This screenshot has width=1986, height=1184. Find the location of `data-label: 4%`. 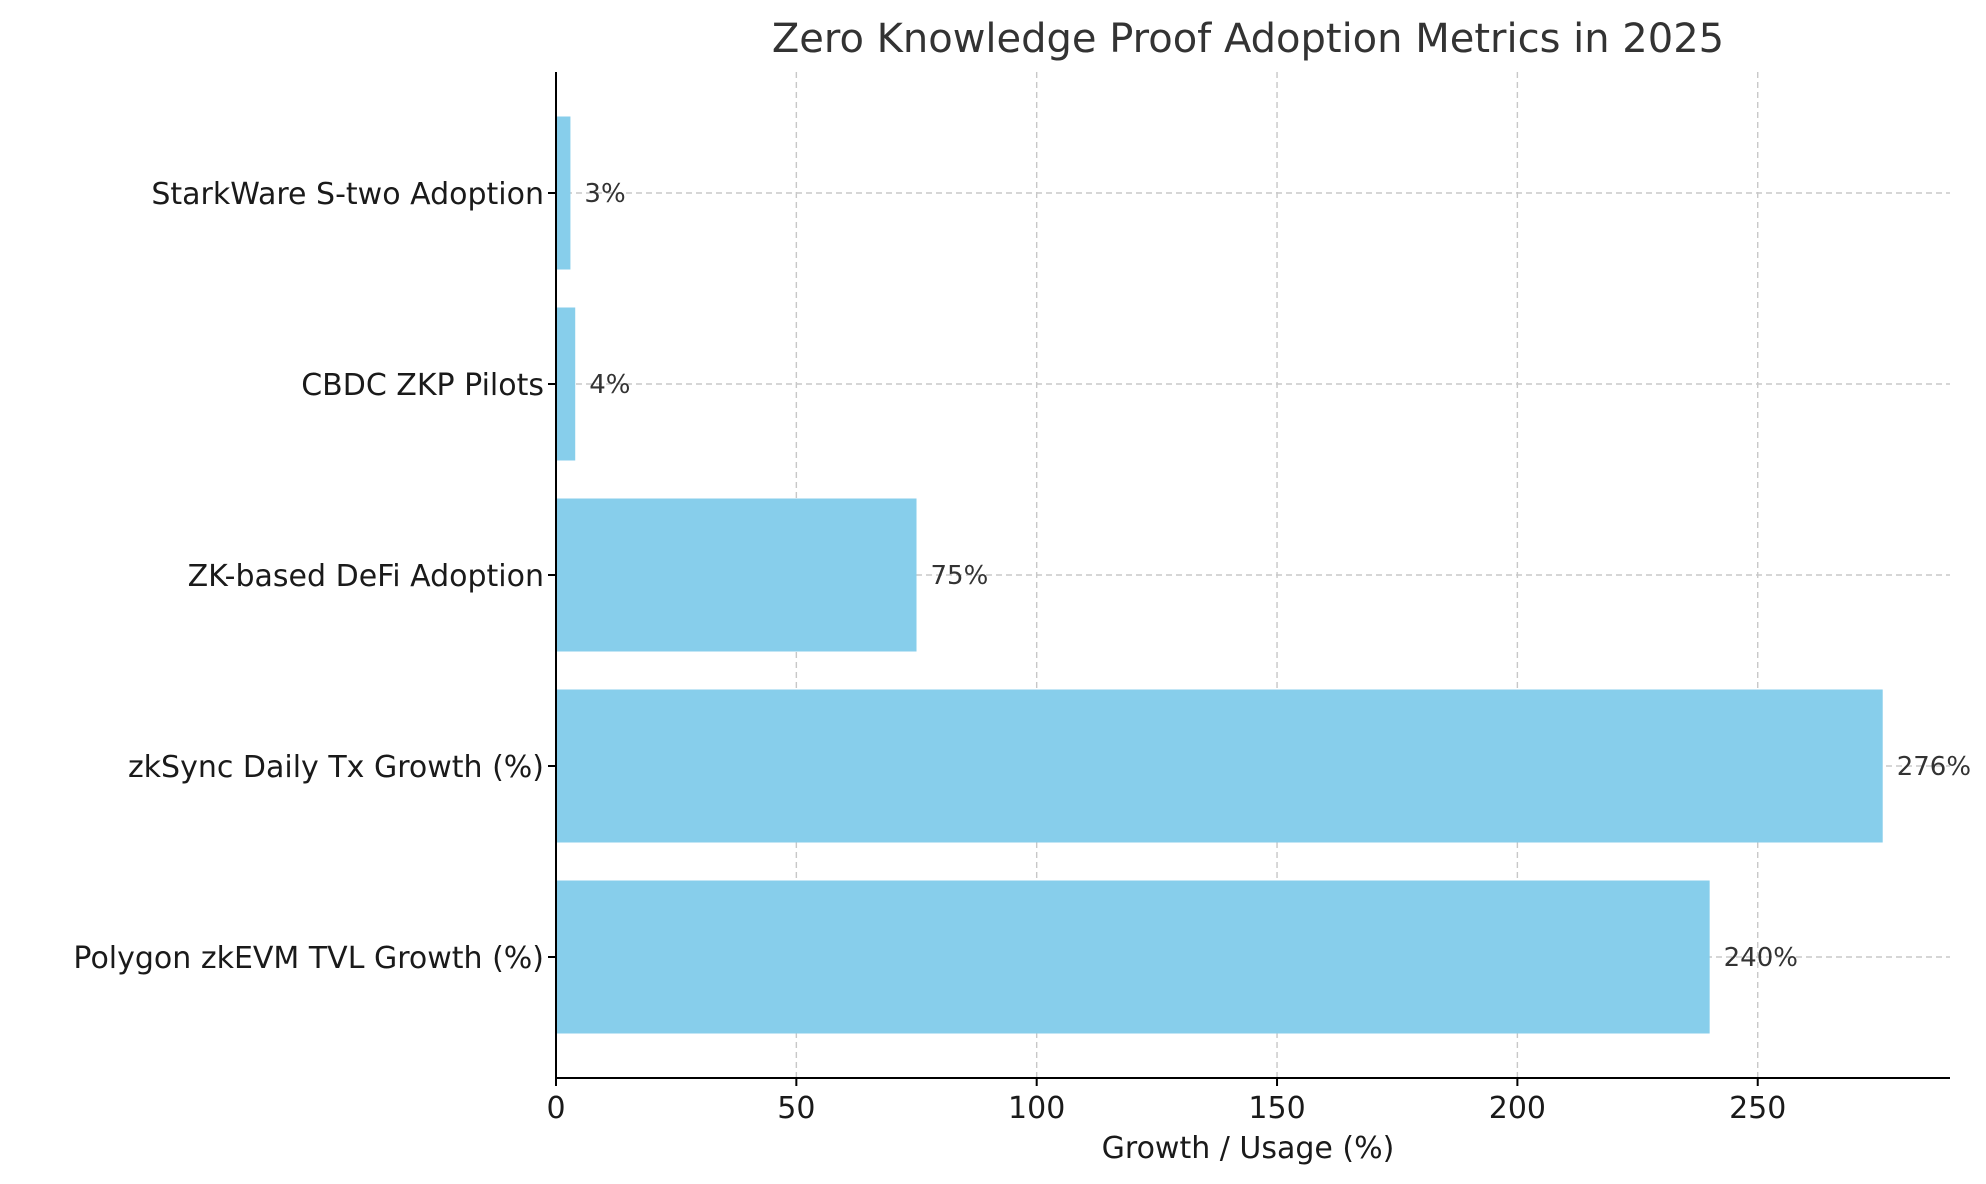

data-label: 4% is located at coordinates (609, 385).